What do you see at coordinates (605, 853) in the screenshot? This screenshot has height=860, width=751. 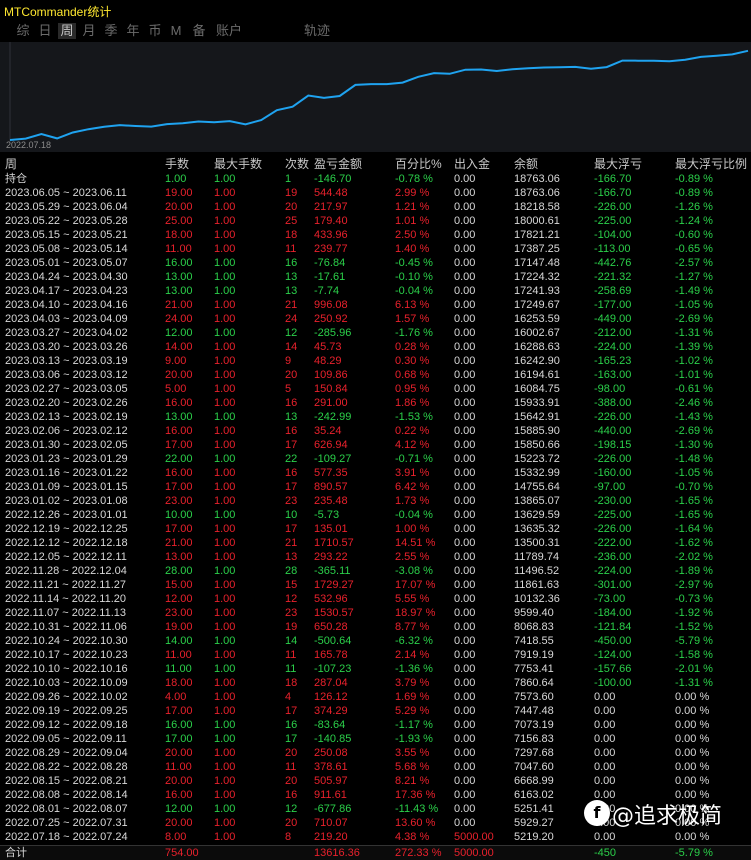 I see `footer-max-dd: -450` at bounding box center [605, 853].